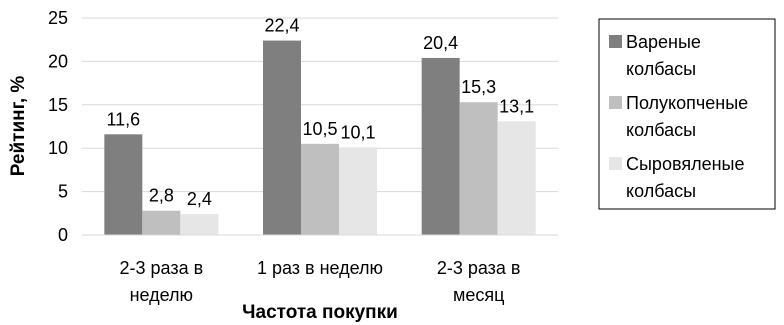 The width and height of the screenshot is (784, 325). What do you see at coordinates (161, 281) in the screenshot?
I see `x-tick-label: 2-3 раза в неделю` at bounding box center [161, 281].